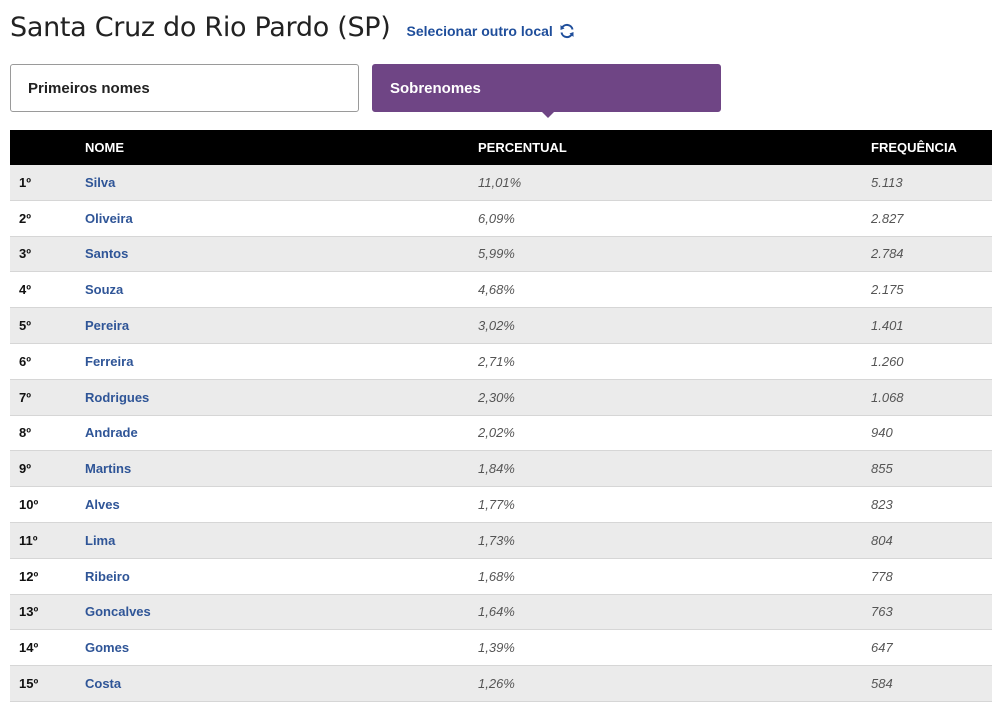 The height and width of the screenshot is (707, 1000). What do you see at coordinates (281, 290) in the screenshot?
I see `name-cell: Souza` at bounding box center [281, 290].